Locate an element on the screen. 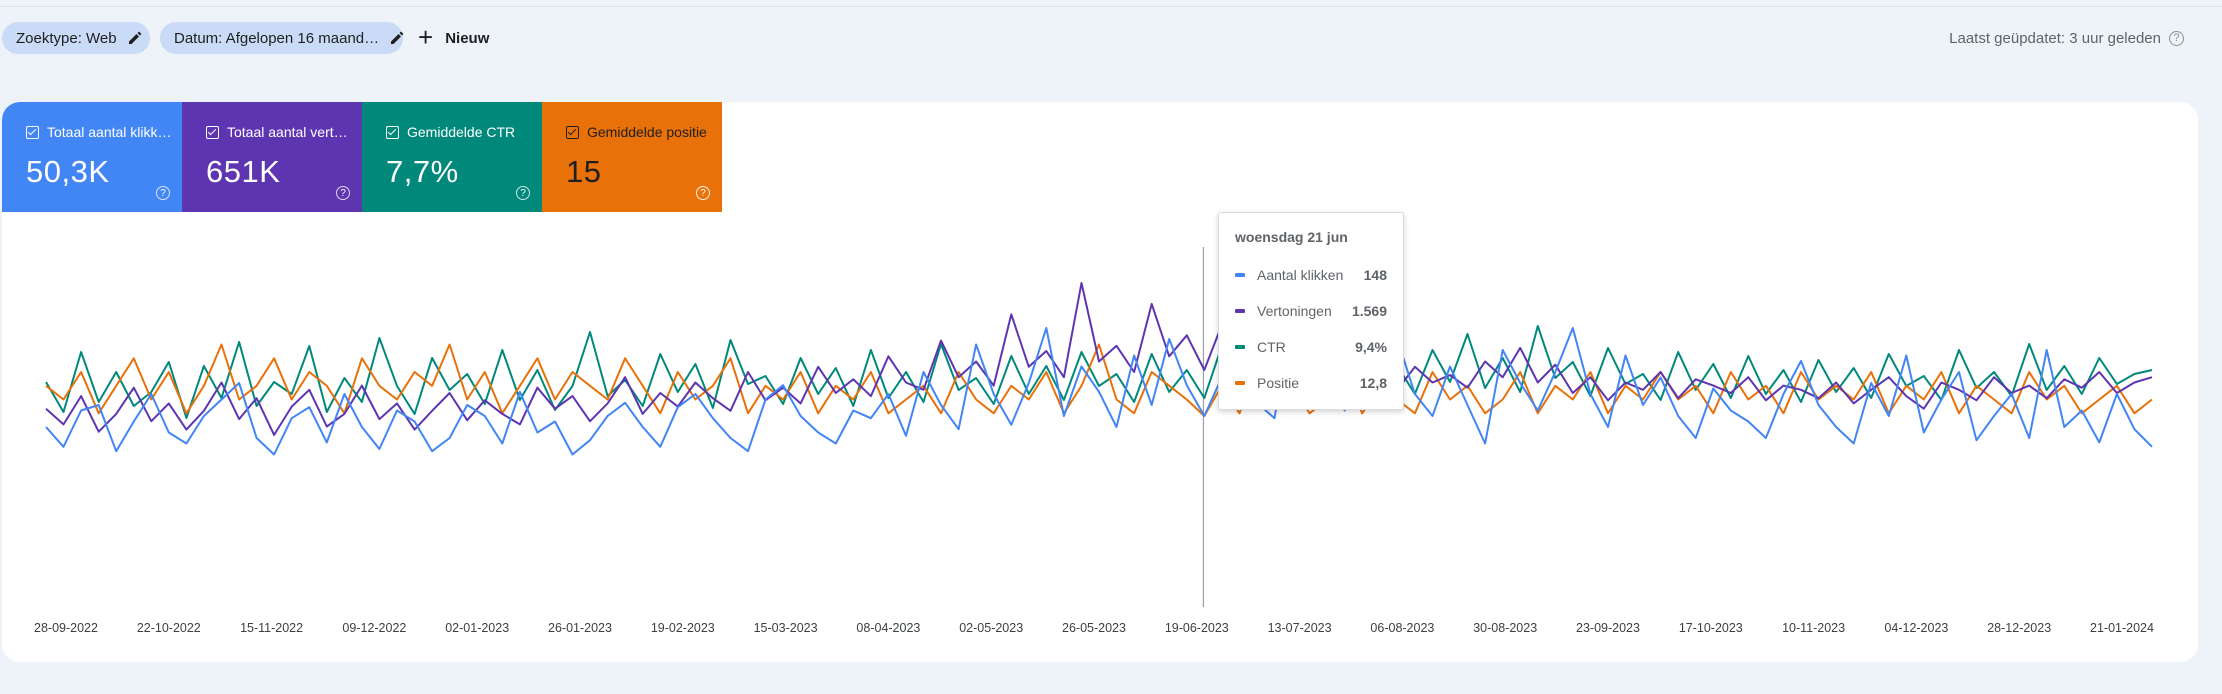  x-tick-label: 15-03-2023 is located at coordinates (786, 628).